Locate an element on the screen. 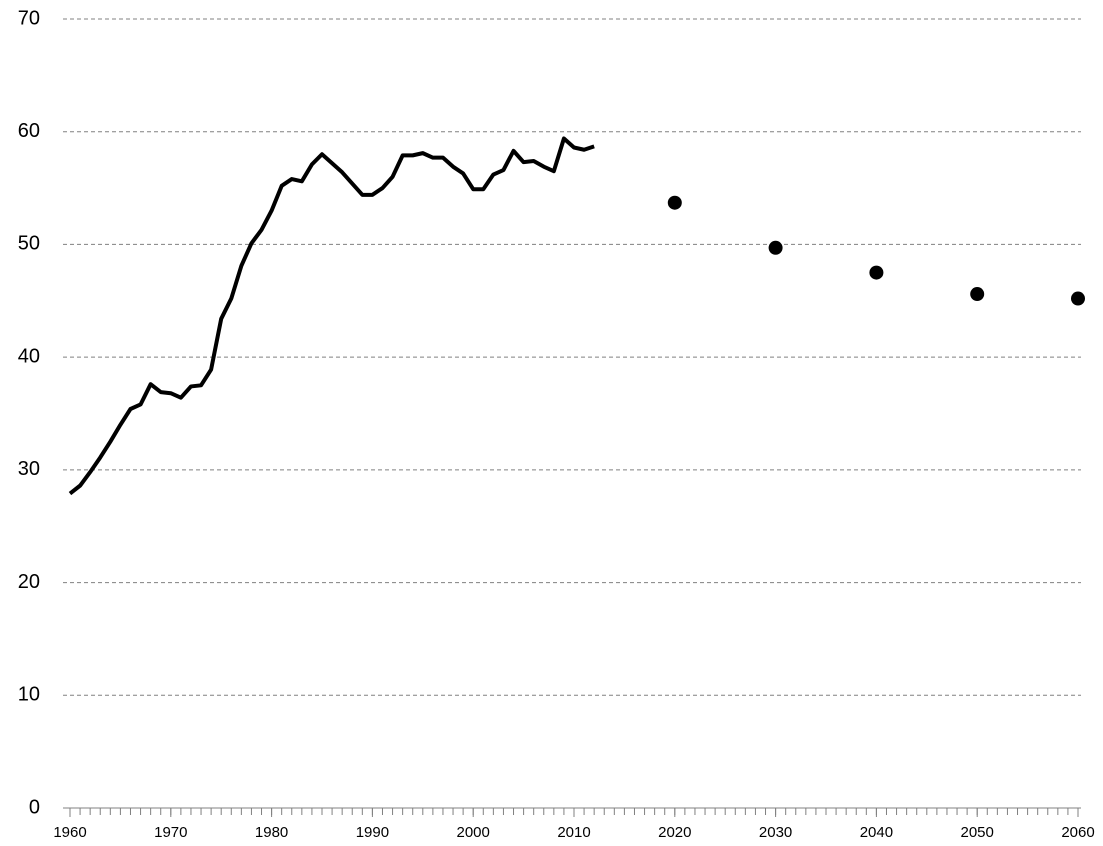 The image size is (1103, 846). x-tick-label: 2040 is located at coordinates (876, 832).